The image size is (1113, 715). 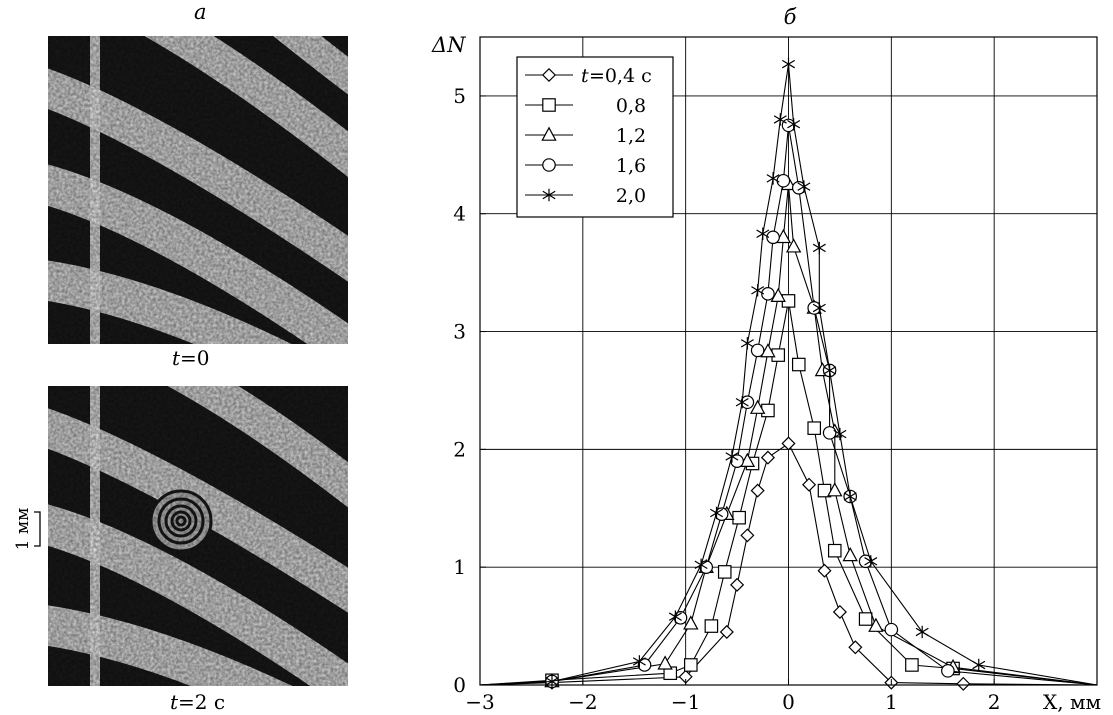 I want to click on scale-bar-label: 1 мм, so click(x=23, y=529).